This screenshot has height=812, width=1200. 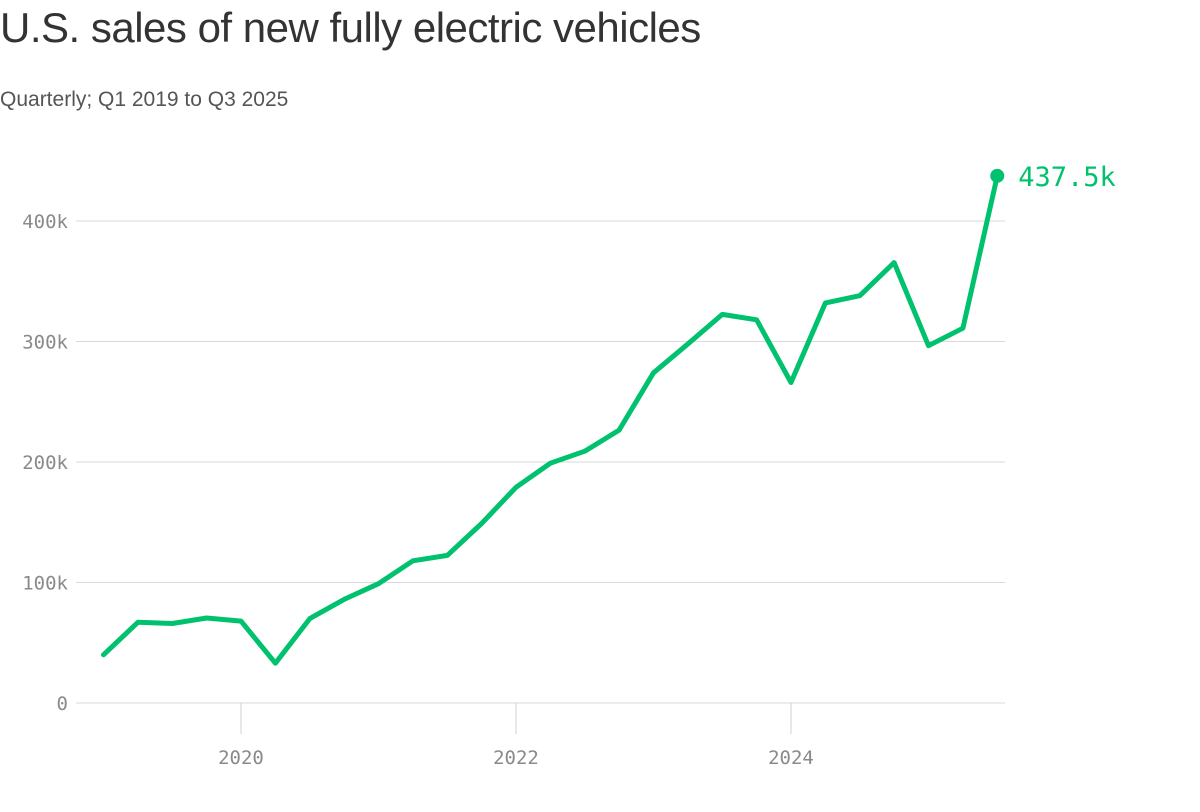 I want to click on y-tick-label: 400k, so click(x=45, y=222).